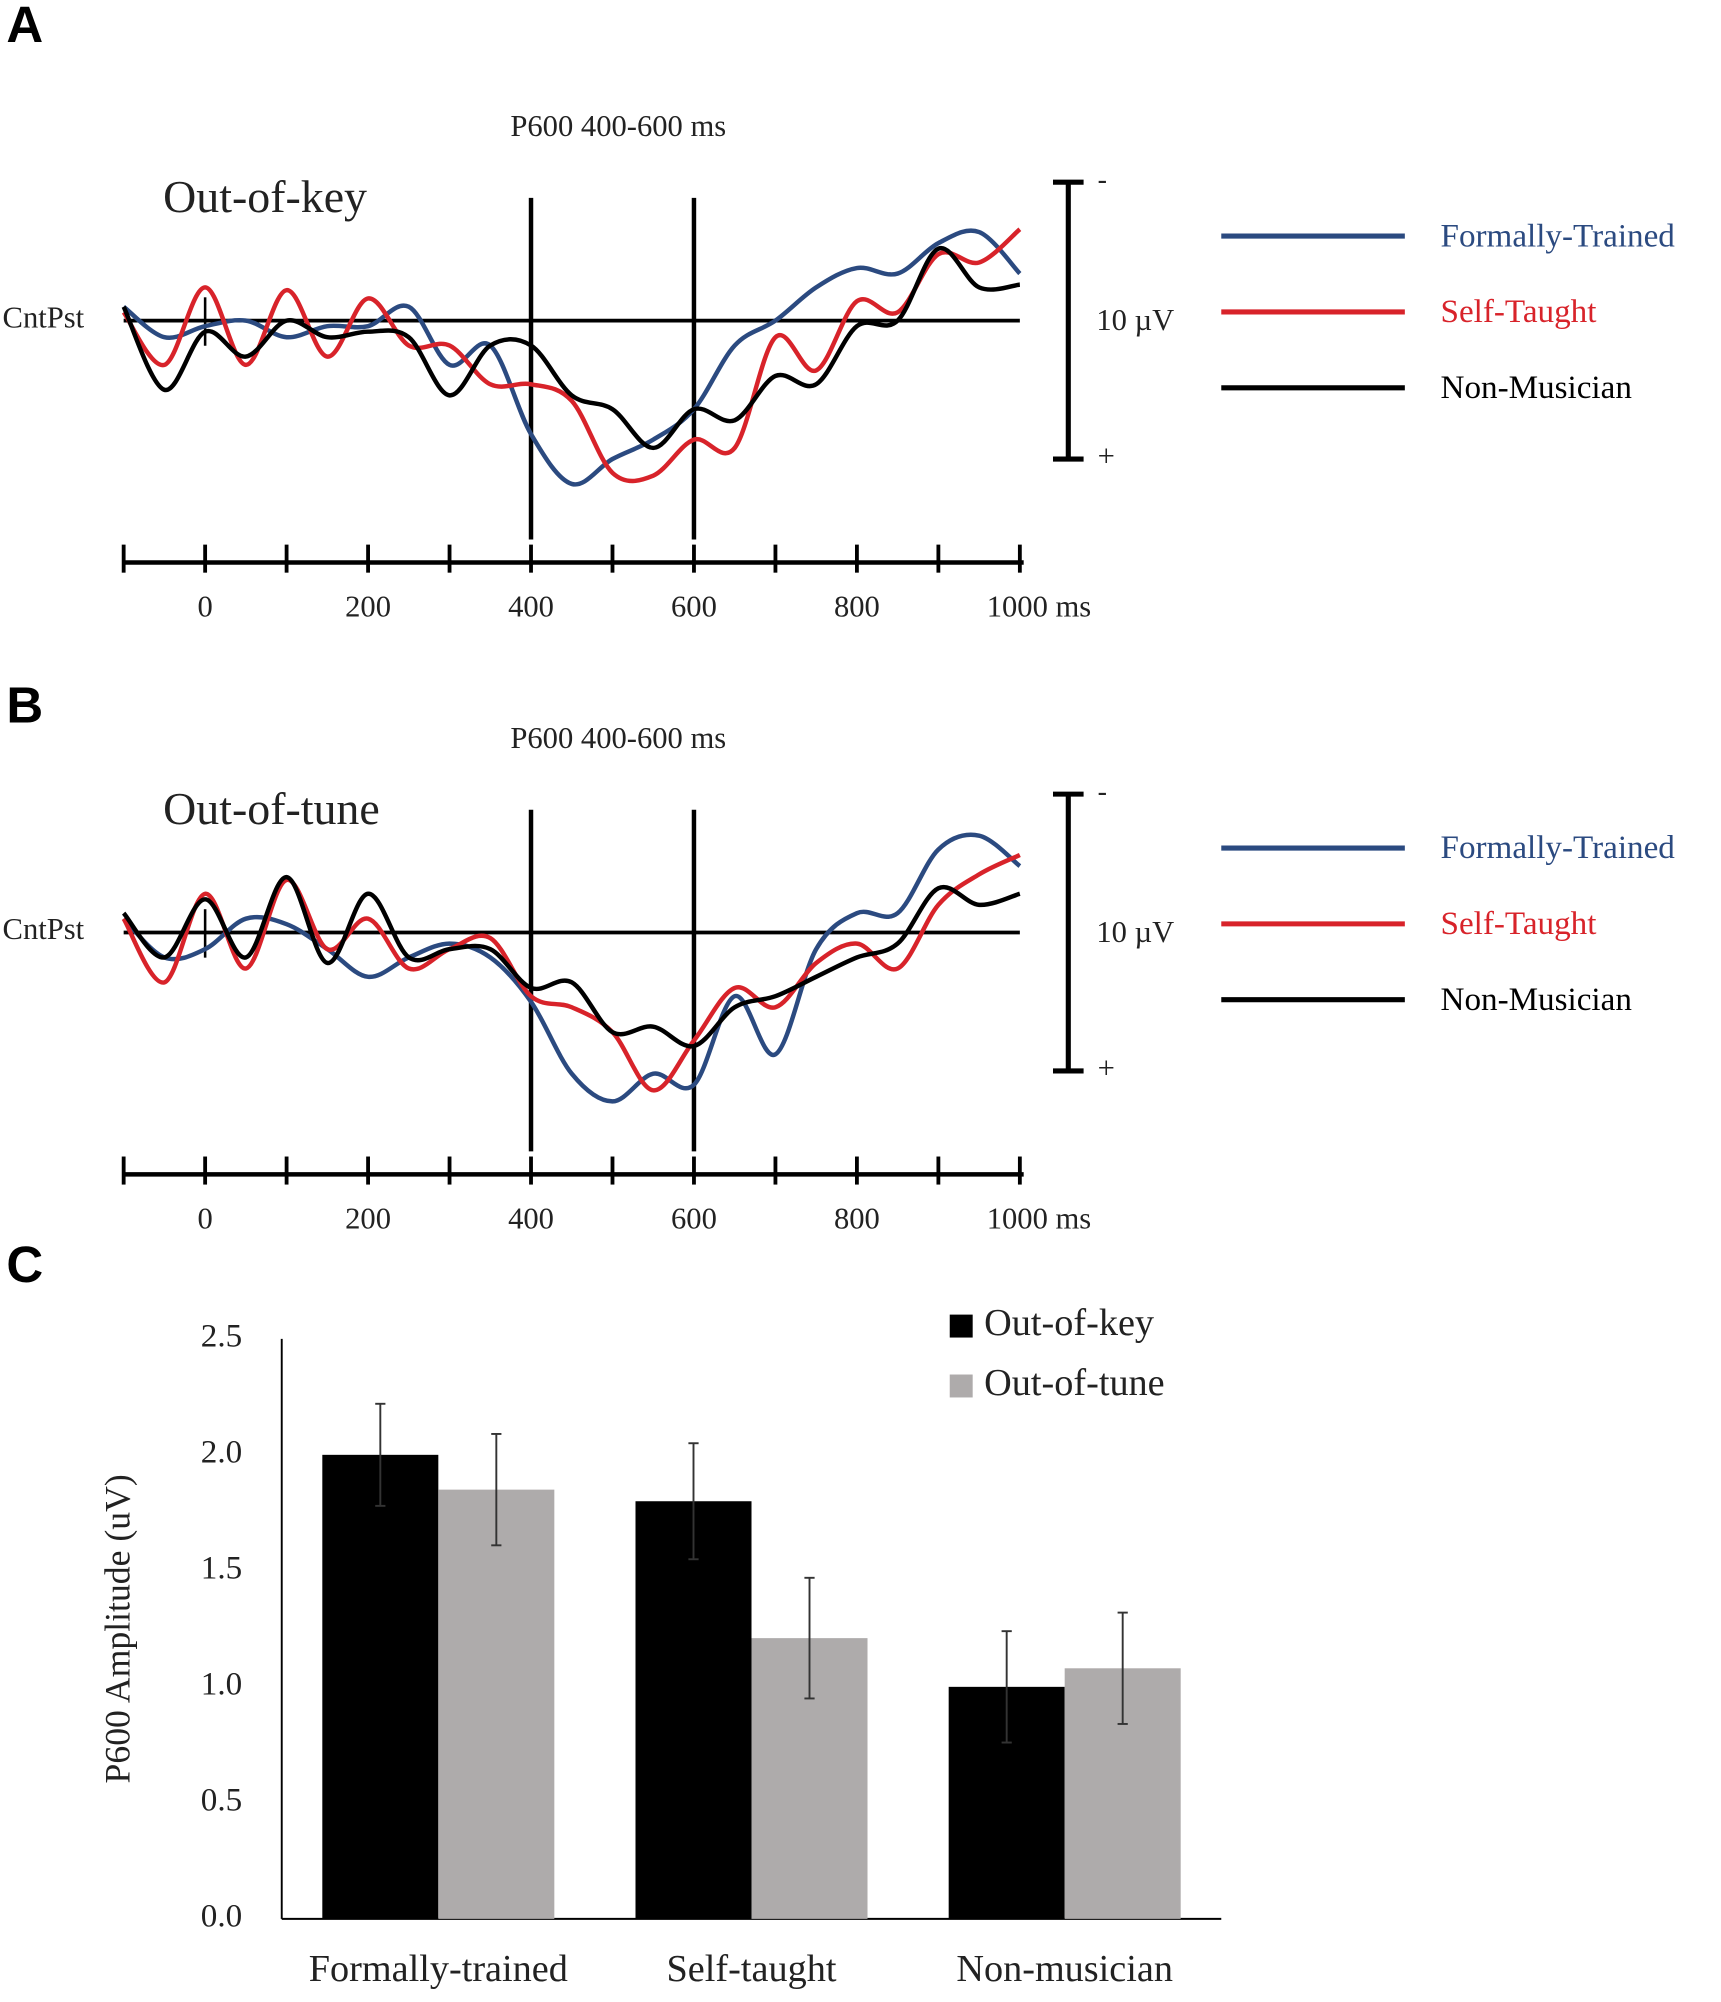 The width and height of the screenshot is (1721, 2002). Describe the element at coordinates (221, 1683) in the screenshot. I see `y-tick-label: 1.0` at that location.